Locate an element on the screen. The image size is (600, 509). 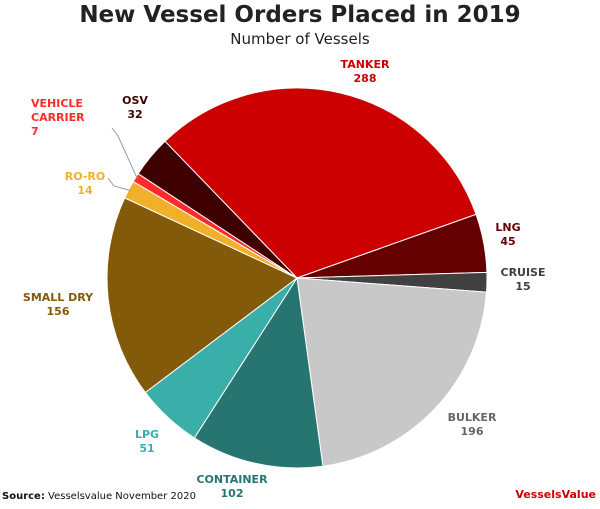
source: Source: Vesselsvalue November 2020 is located at coordinates (99, 496).